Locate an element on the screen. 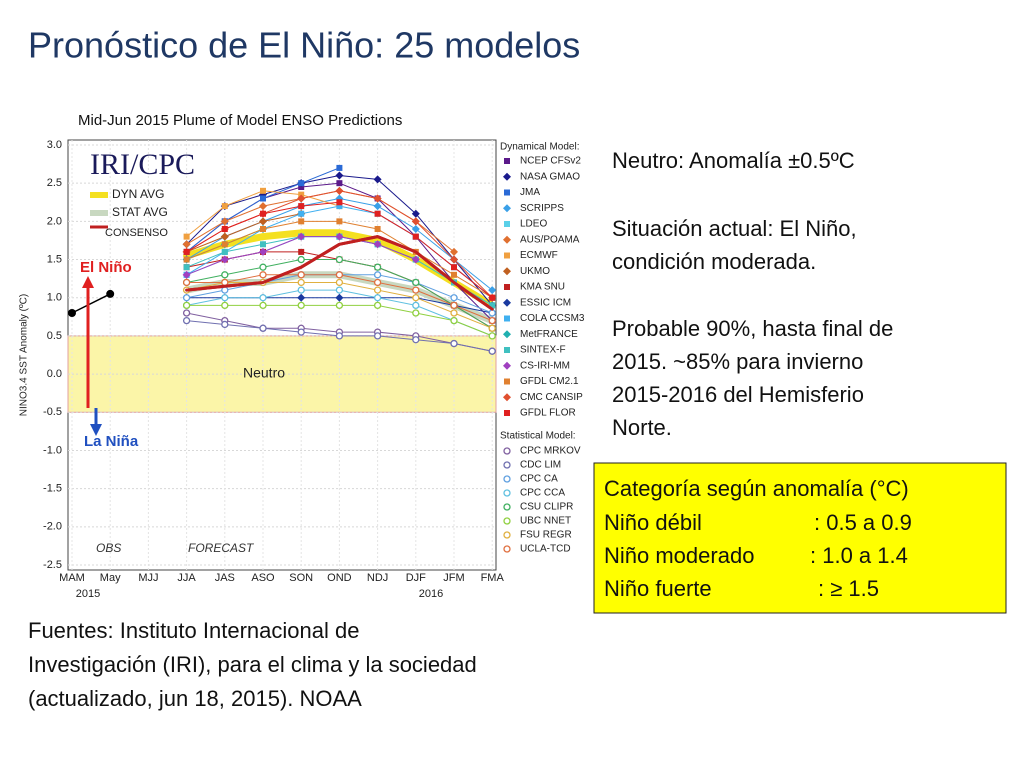 The image size is (1024, 768). arrow-head is located at coordinates (88, 282).